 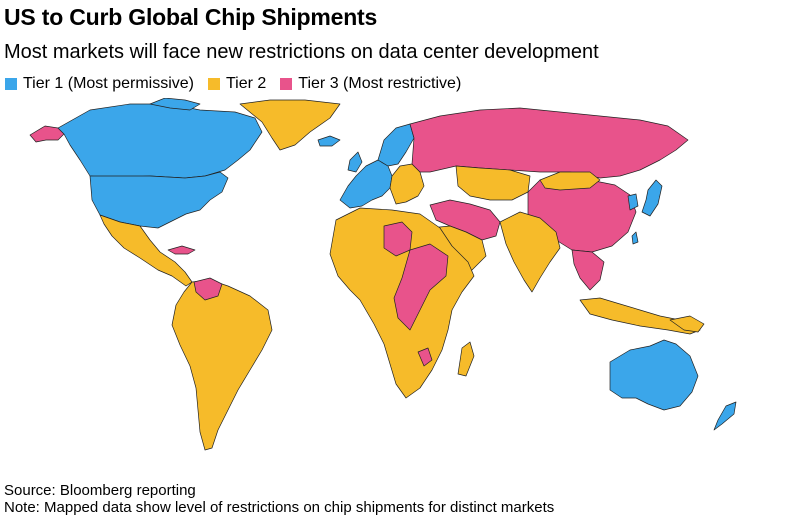 What do you see at coordinates (570, 181) in the screenshot?
I see `region-mongolia` at bounding box center [570, 181].